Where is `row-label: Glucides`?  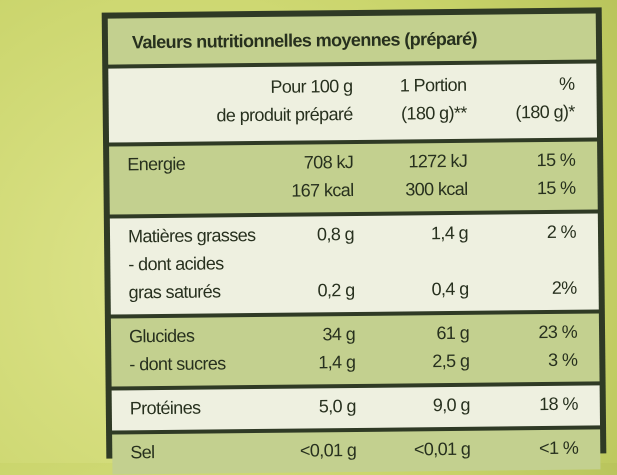 row-label: Glucides is located at coordinates (161, 336).